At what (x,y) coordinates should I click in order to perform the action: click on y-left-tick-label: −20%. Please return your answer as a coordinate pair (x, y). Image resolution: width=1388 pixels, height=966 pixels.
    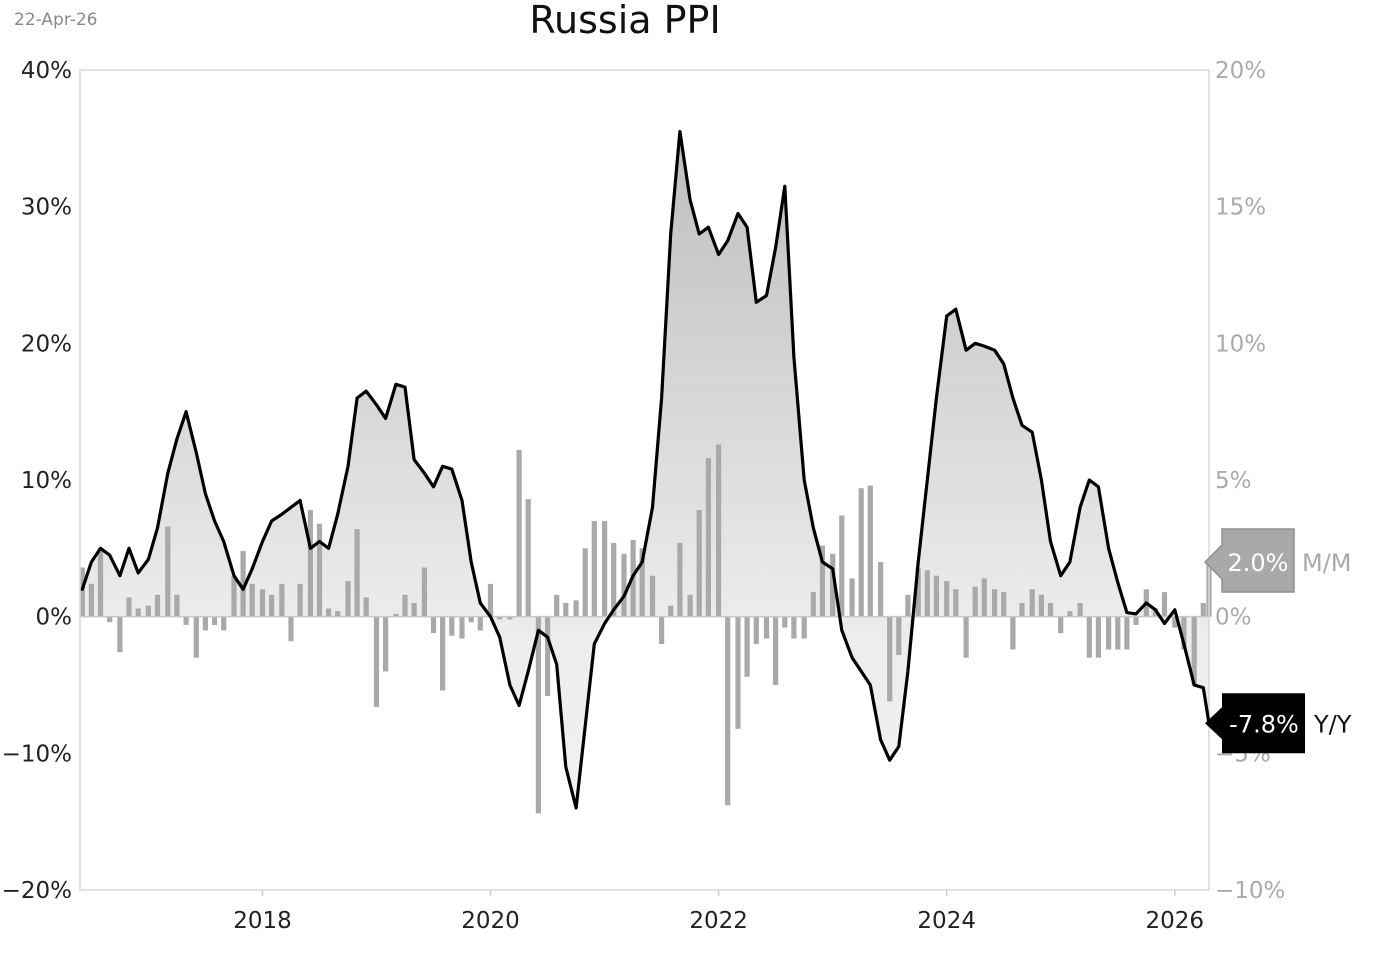
    Looking at the image, I should click on (37, 891).